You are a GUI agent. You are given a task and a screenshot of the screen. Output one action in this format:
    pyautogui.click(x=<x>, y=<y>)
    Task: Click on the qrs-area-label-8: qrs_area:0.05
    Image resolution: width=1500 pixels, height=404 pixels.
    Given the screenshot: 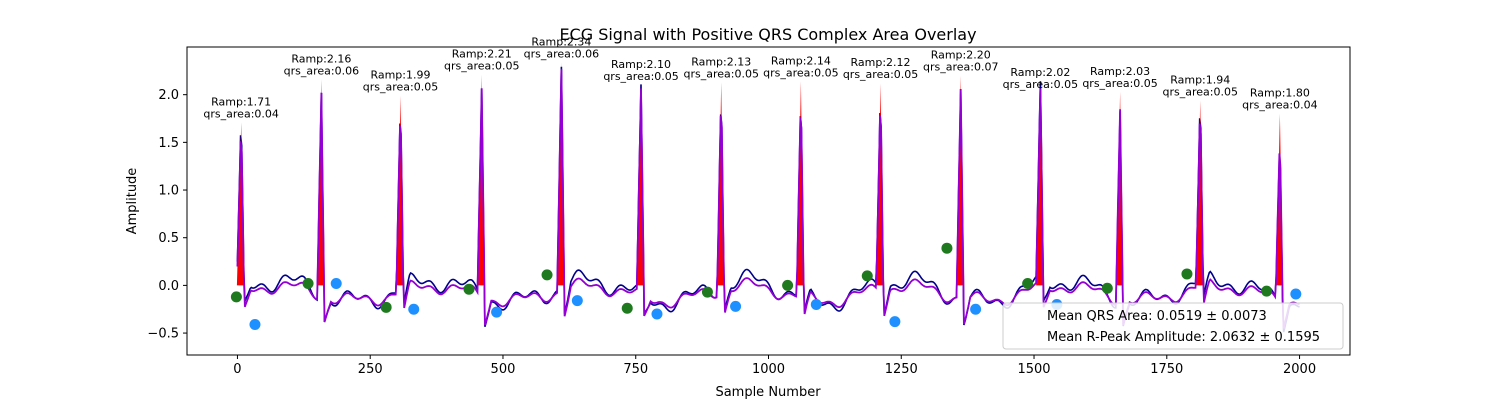 What is the action you would take?
    pyautogui.click(x=800, y=72)
    